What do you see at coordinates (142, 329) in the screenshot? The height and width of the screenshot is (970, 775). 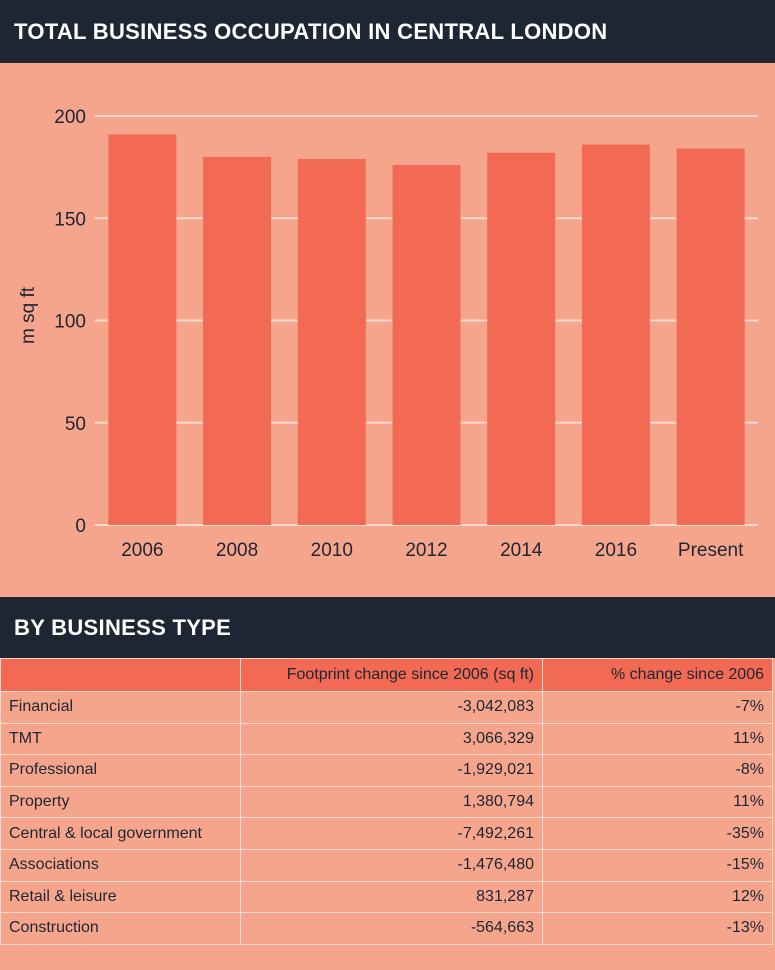 I see `bar-2006` at bounding box center [142, 329].